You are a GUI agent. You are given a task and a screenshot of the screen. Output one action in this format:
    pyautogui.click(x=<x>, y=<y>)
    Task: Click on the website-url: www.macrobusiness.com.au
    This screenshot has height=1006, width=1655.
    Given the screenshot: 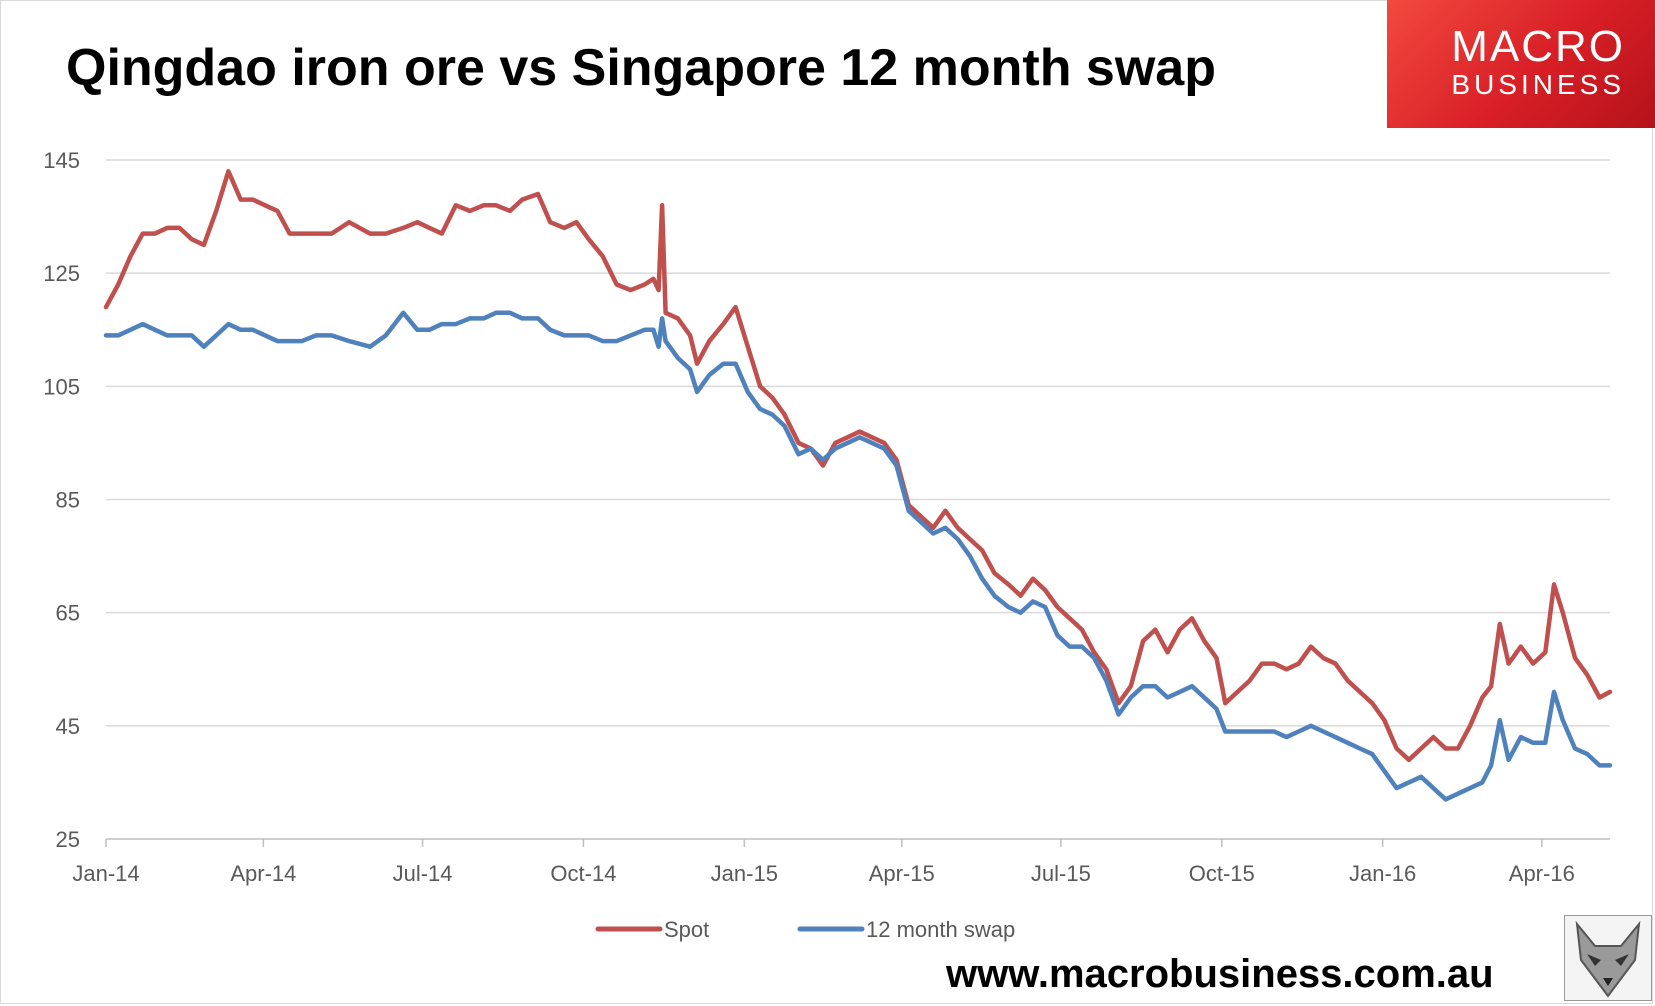 What is the action you would take?
    pyautogui.click(x=1220, y=974)
    